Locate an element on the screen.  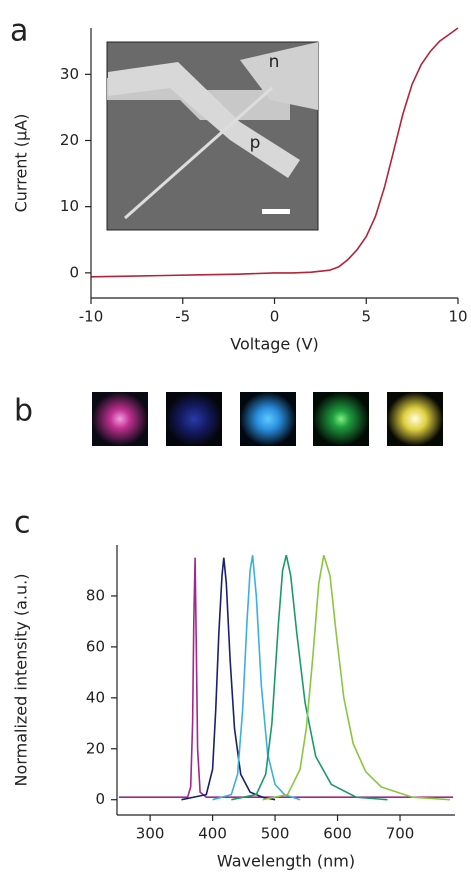
x-tick-label: 10 is located at coordinates (457, 317).